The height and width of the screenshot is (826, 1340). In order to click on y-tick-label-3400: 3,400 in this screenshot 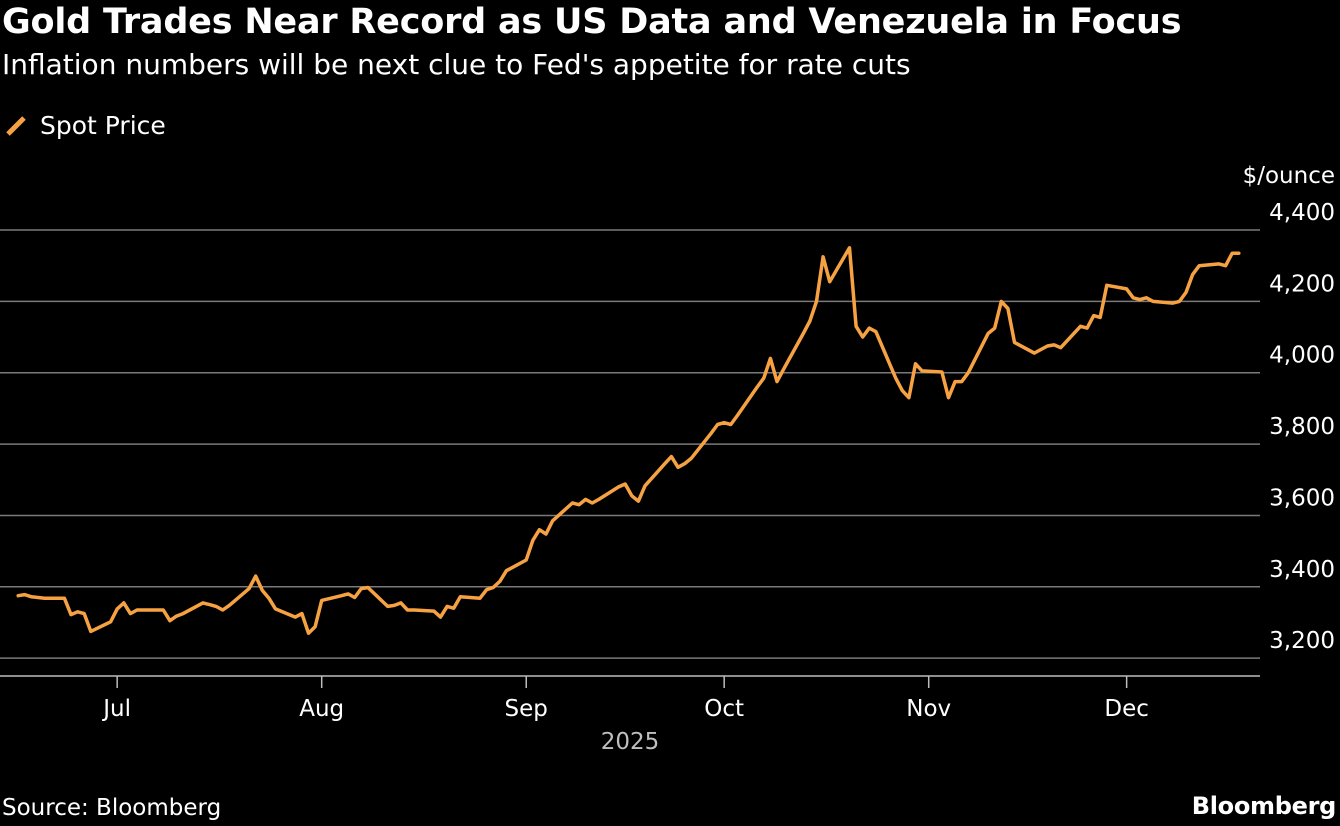, I will do `click(1302, 570)`.